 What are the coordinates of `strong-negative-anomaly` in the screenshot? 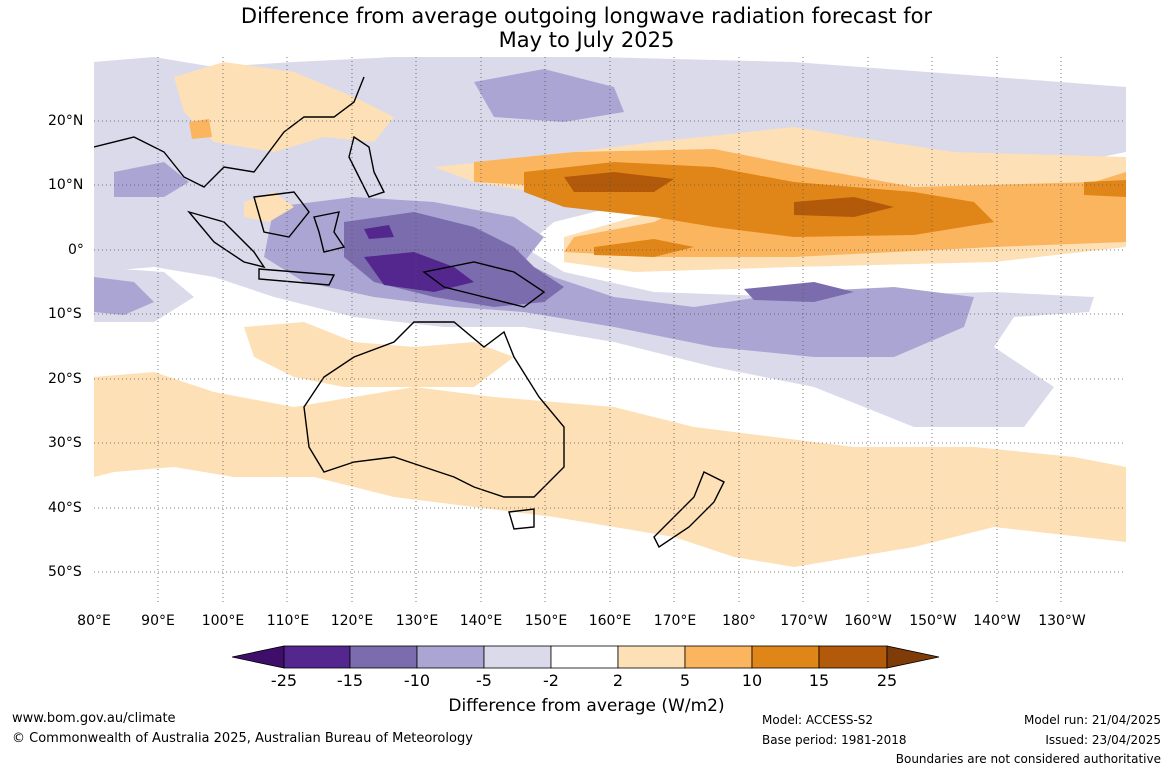 It's located at (419, 272).